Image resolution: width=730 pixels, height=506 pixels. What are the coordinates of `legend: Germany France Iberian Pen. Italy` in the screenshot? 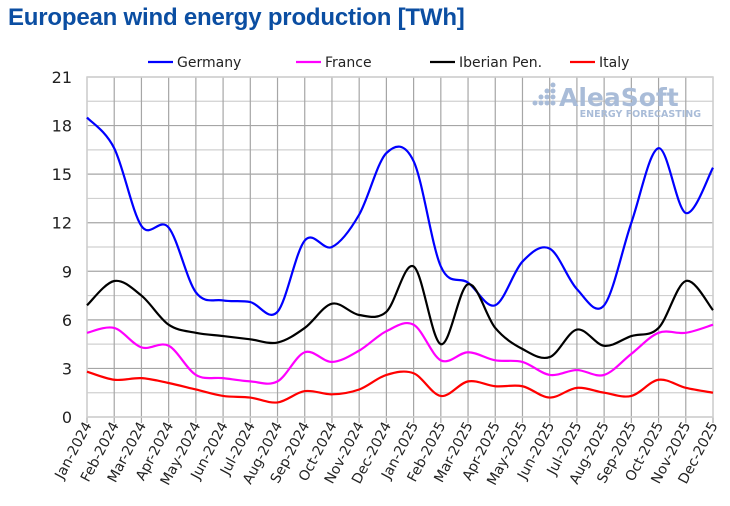 It's located at (388, 63).